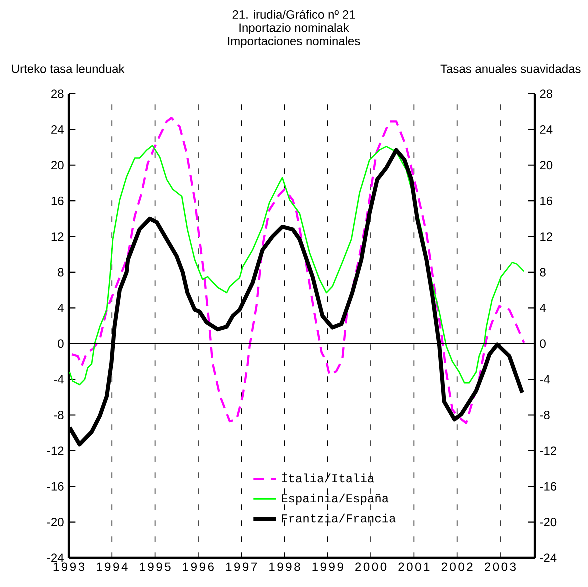  I want to click on legend-label: Frantzia/Francia, so click(339, 518).